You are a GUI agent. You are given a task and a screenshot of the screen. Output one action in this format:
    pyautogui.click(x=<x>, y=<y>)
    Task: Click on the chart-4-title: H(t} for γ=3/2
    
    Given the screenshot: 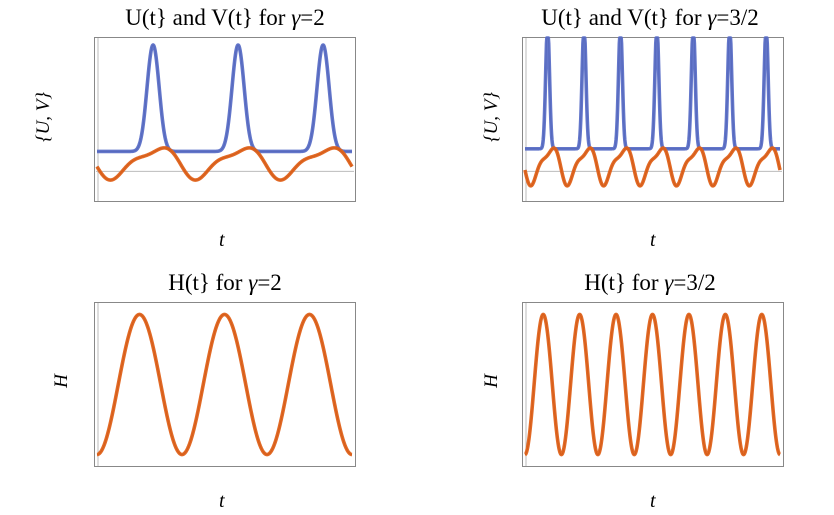 What is the action you would take?
    pyautogui.click(x=650, y=282)
    